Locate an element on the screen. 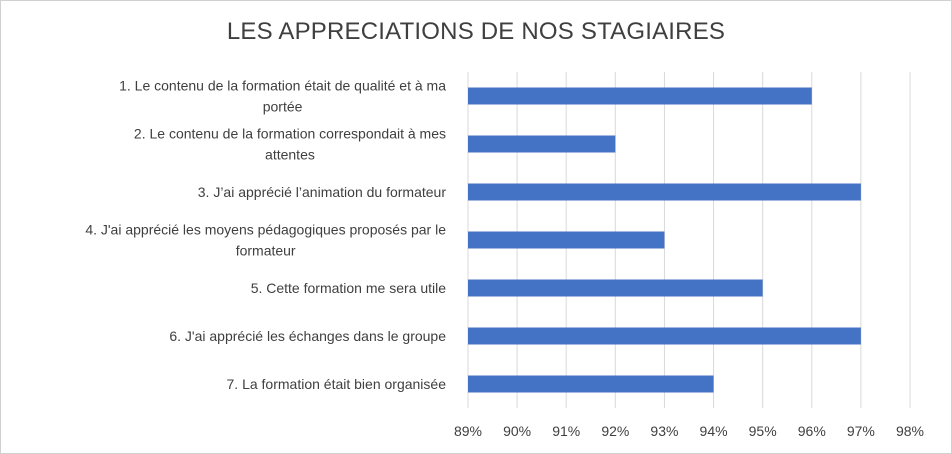 Image resolution: width=952 pixels, height=454 pixels. x-tick-label: 91% is located at coordinates (566, 431).